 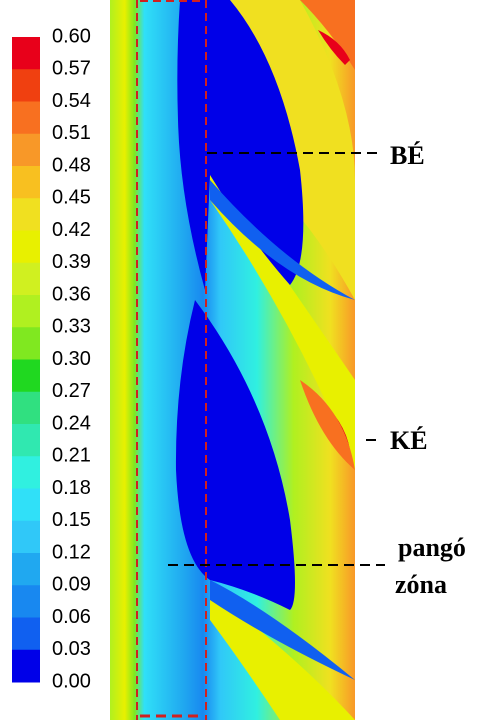 I want to click on colorbar-label: 0.06, so click(x=71, y=617).